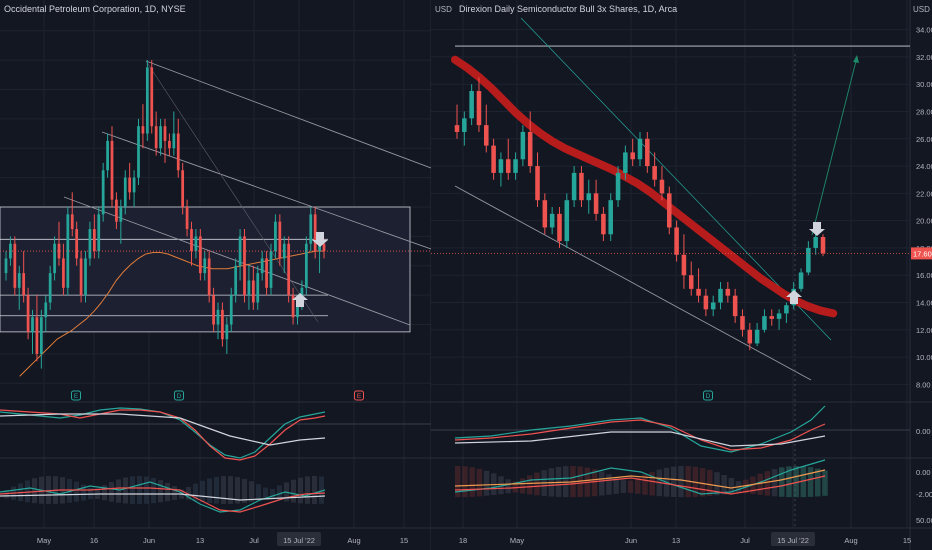 The height and width of the screenshot is (550, 932). Describe the element at coordinates (924, 84) in the screenshot. I see `y-tick-label: 30.00` at that location.